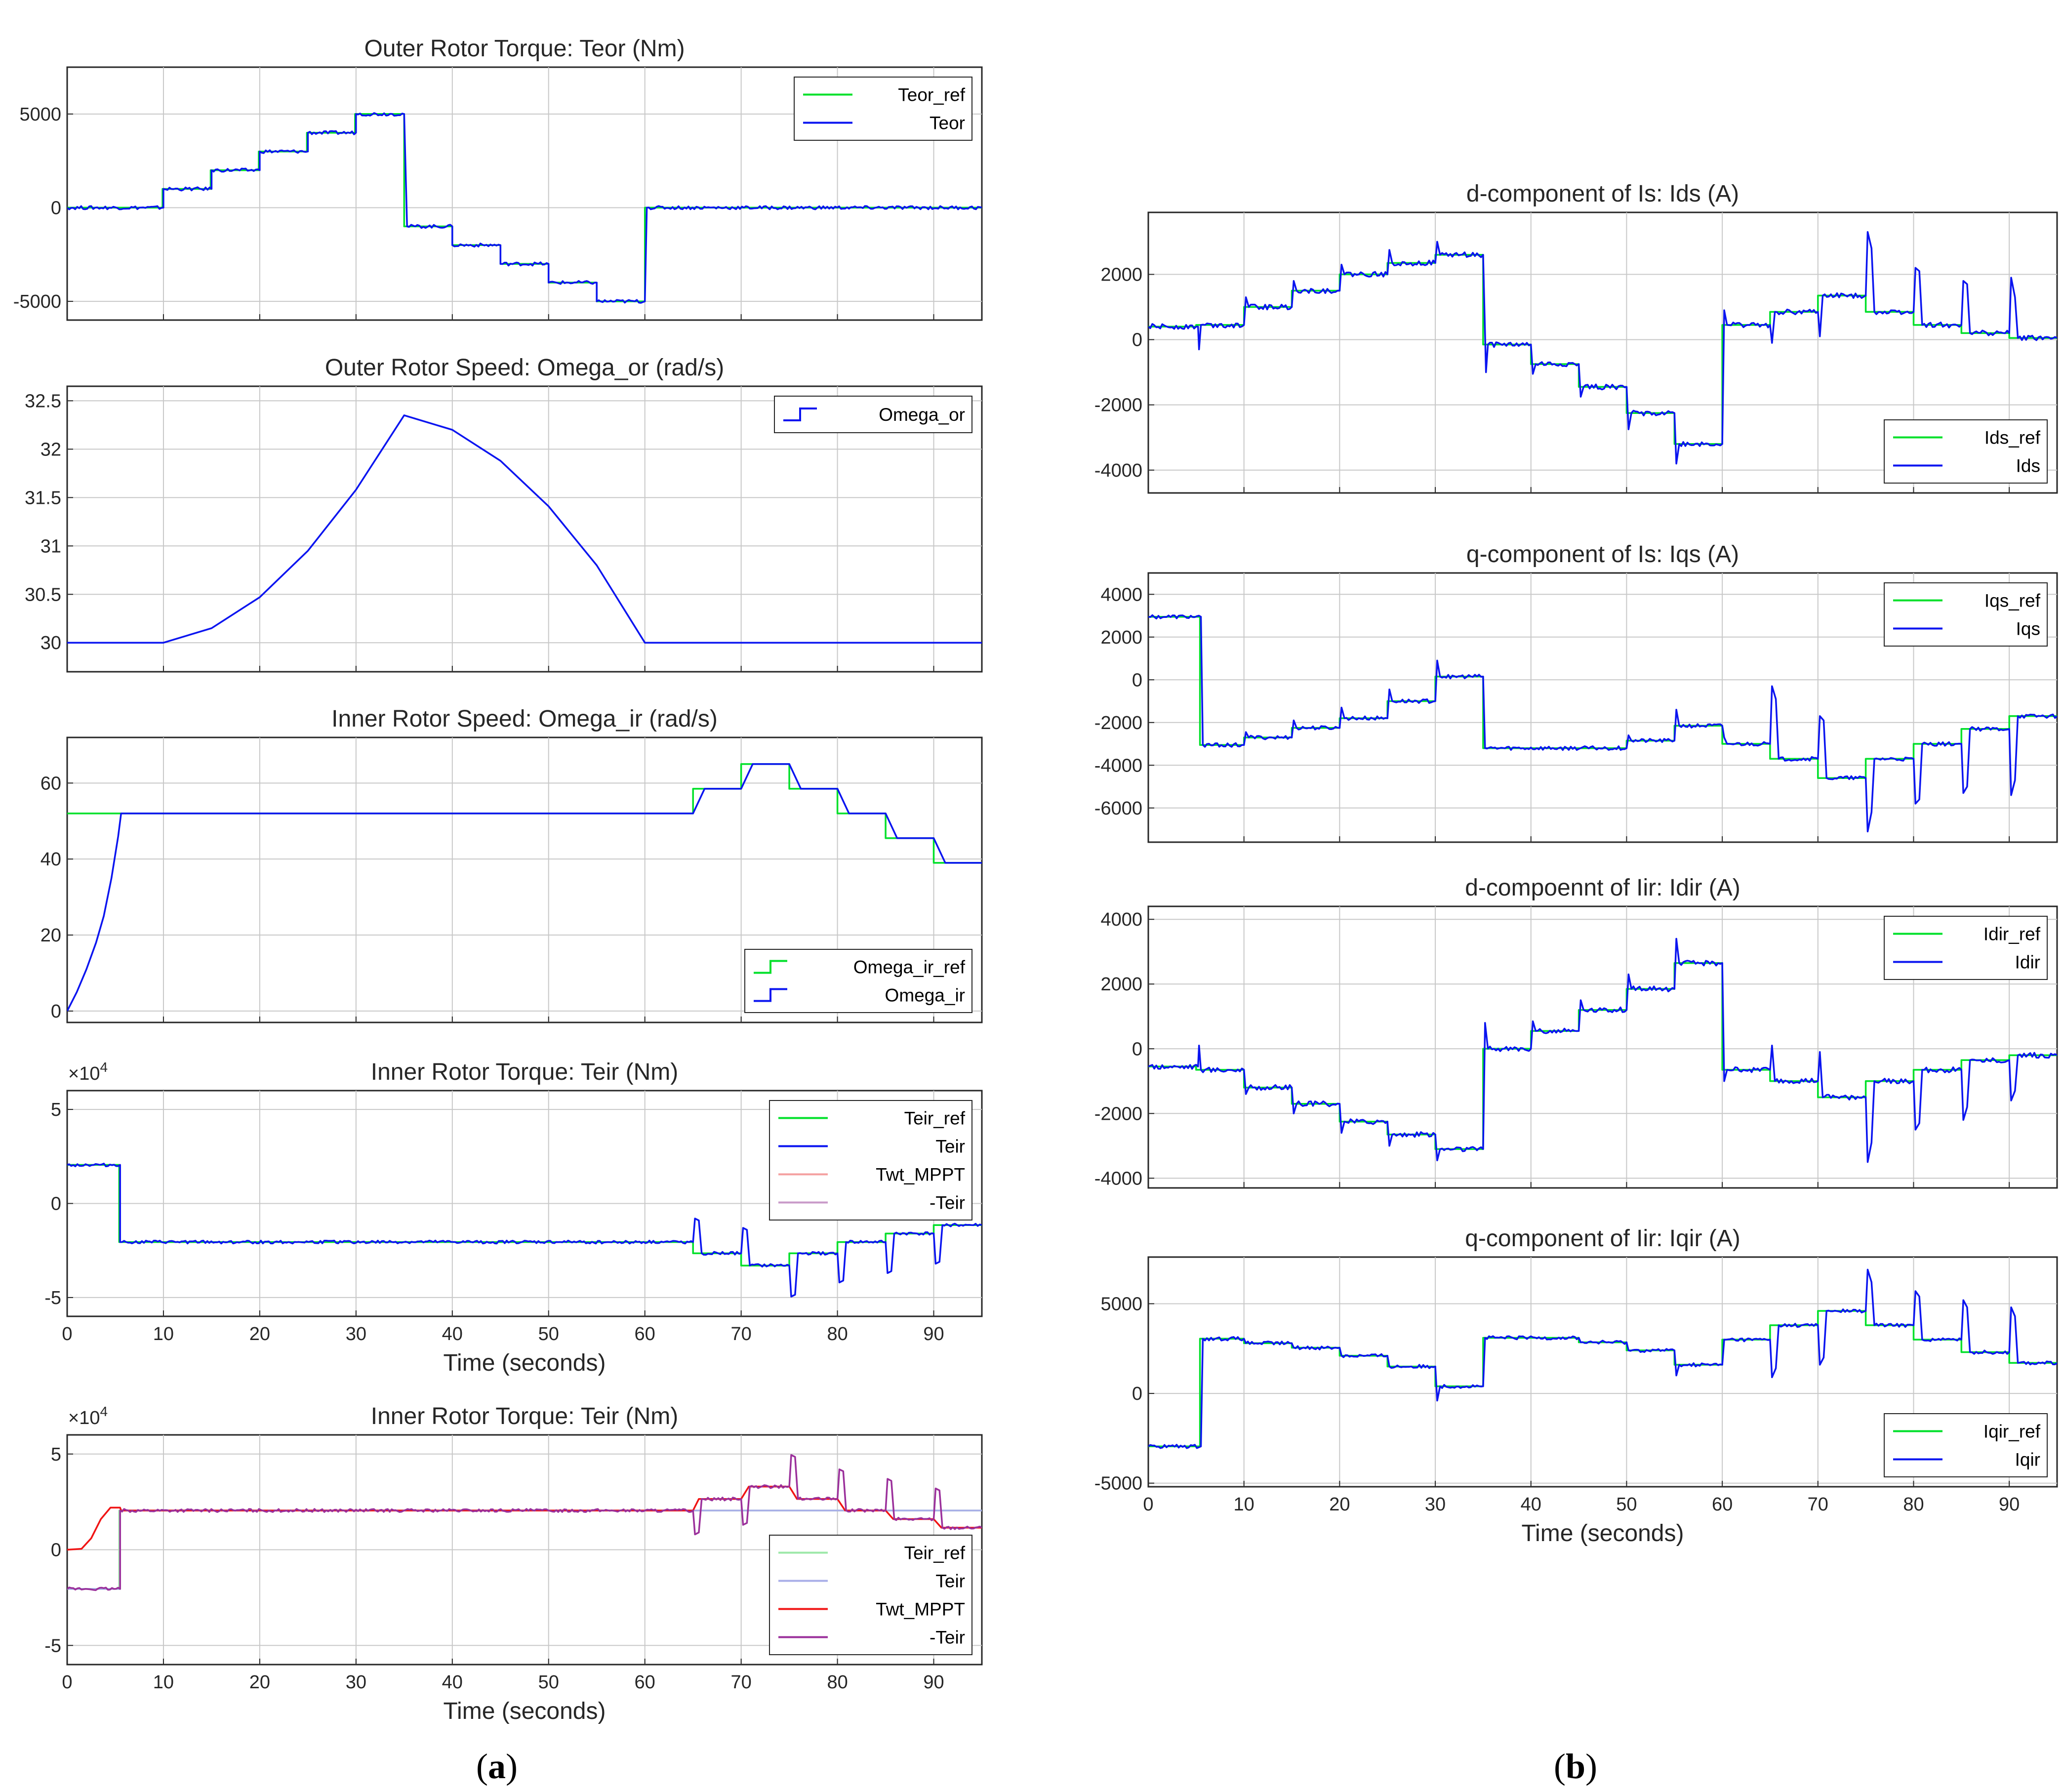  What do you see at coordinates (1967, 466) in the screenshot?
I see `legend-item: Ids` at bounding box center [1967, 466].